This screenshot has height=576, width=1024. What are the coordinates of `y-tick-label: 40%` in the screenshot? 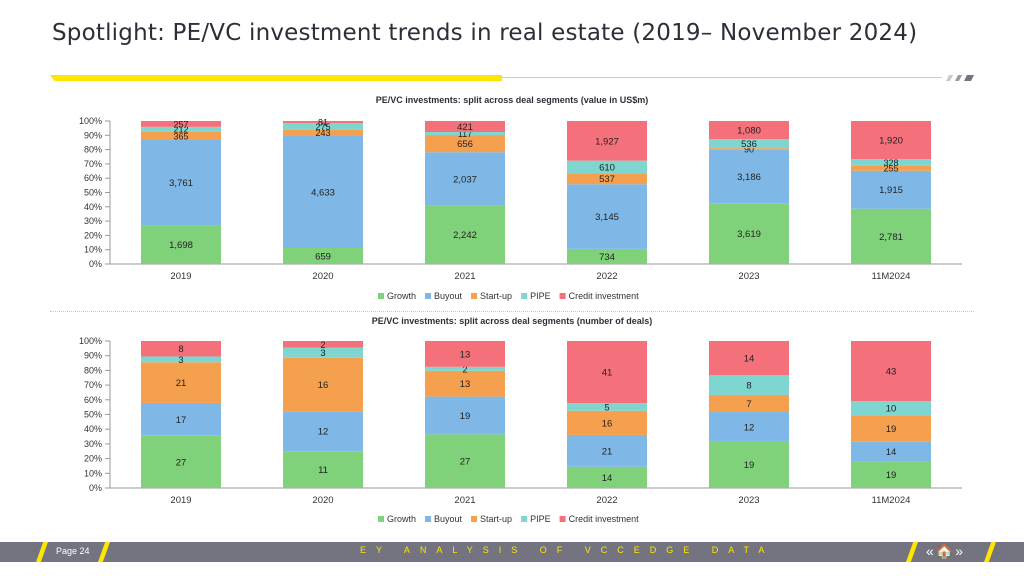 It's located at (93, 429).